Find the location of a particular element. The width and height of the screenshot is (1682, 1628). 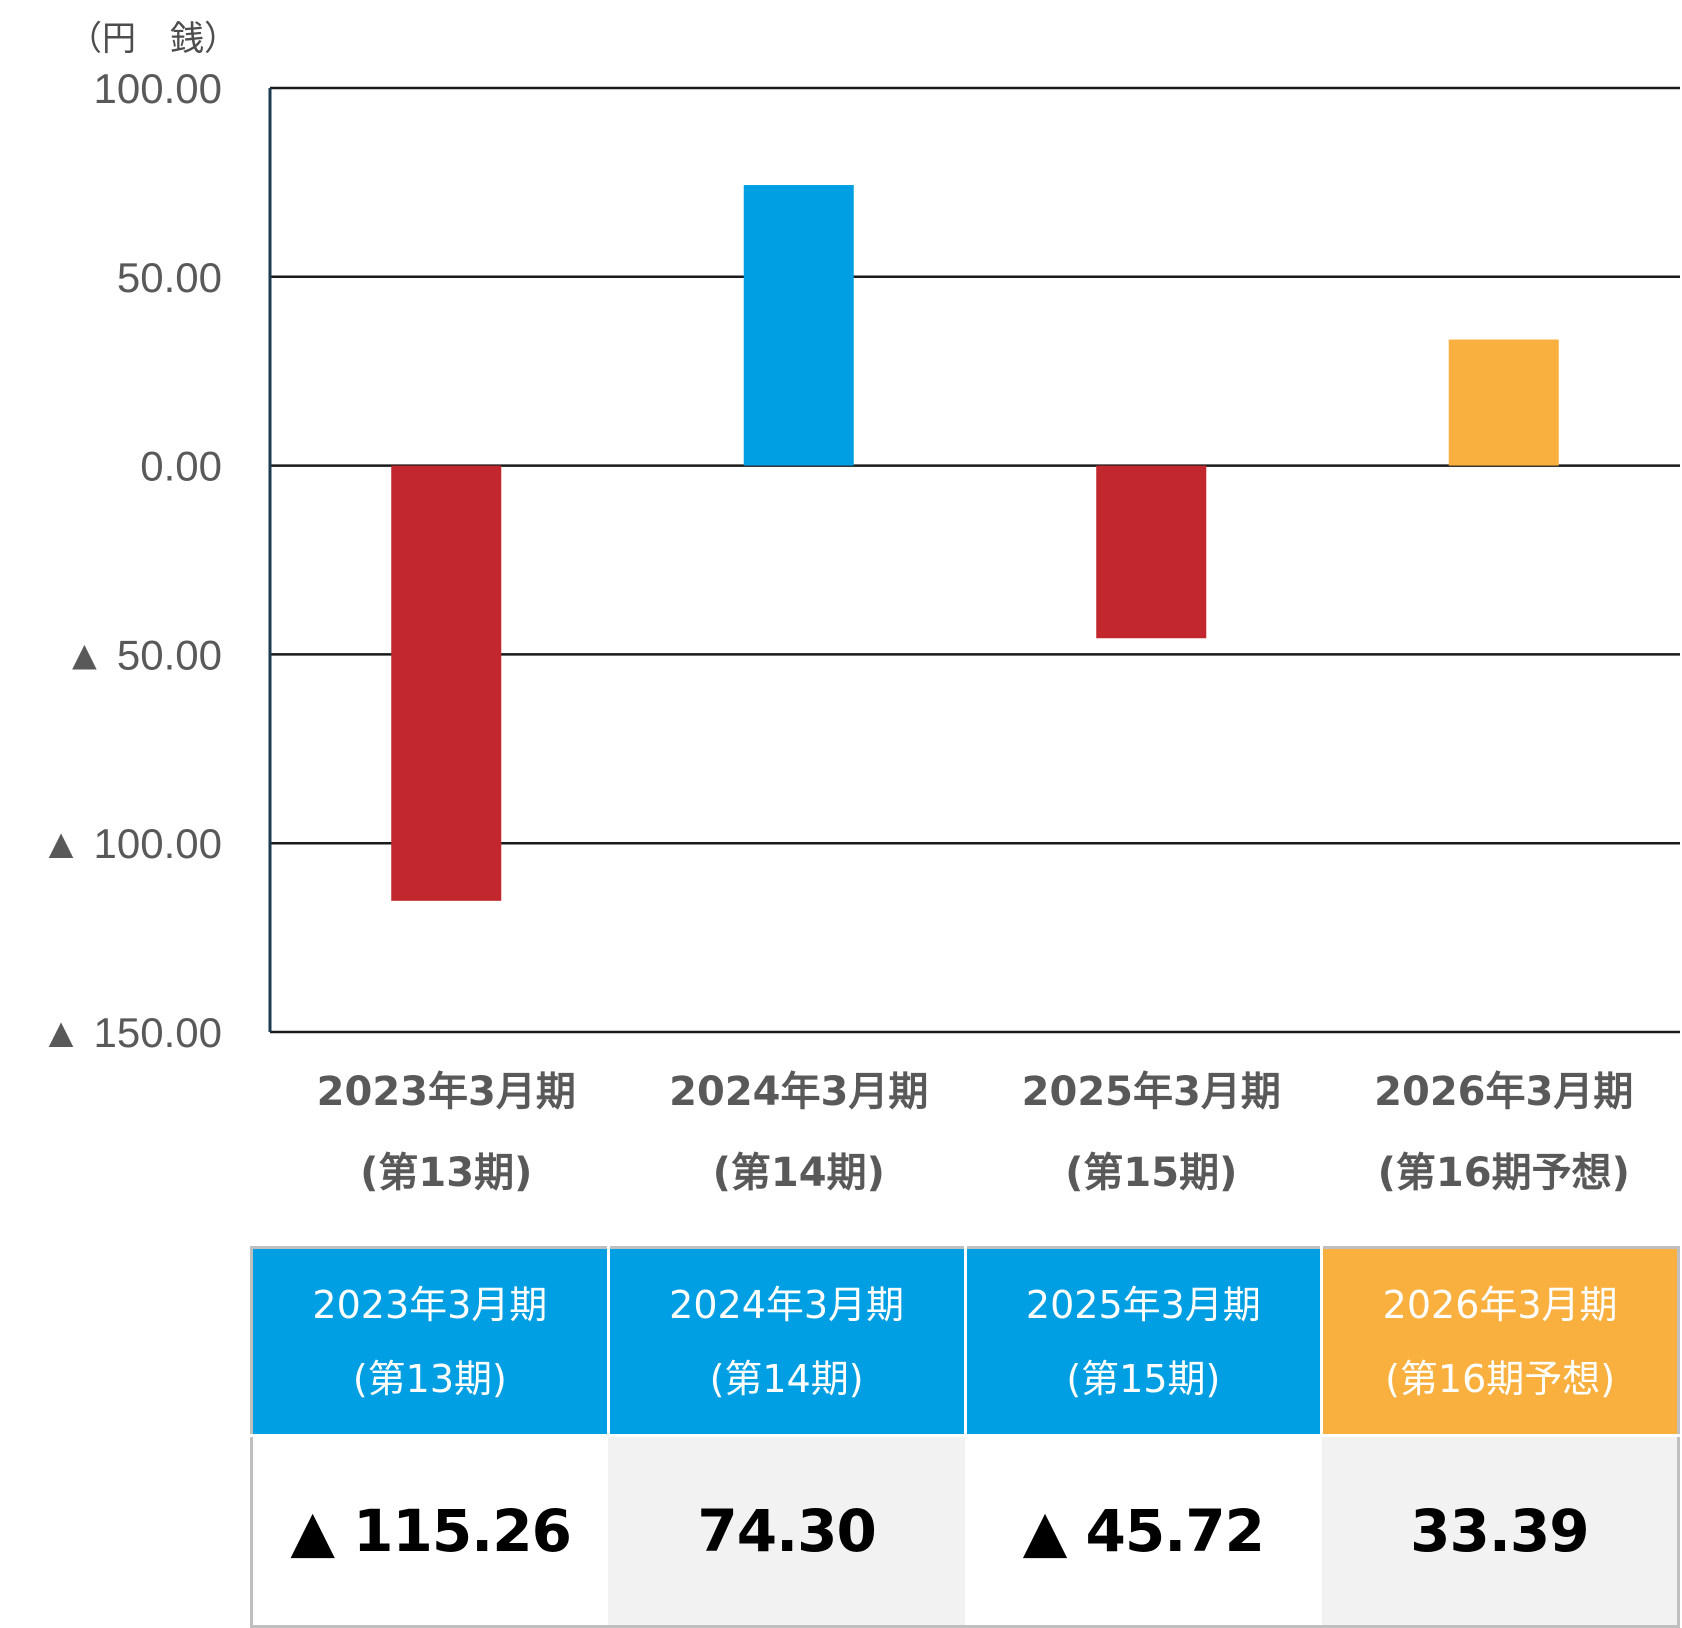

table-header-cell: 2024年3月期 (第14期) is located at coordinates (787, 1342).